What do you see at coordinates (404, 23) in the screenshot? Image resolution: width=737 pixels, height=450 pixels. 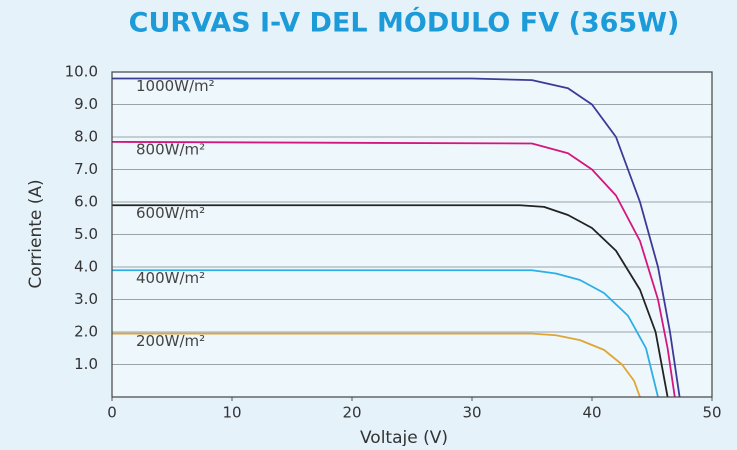 I see `chart-title: CURVAS I-V DEL MÓDULO FV (365W)` at bounding box center [404, 23].